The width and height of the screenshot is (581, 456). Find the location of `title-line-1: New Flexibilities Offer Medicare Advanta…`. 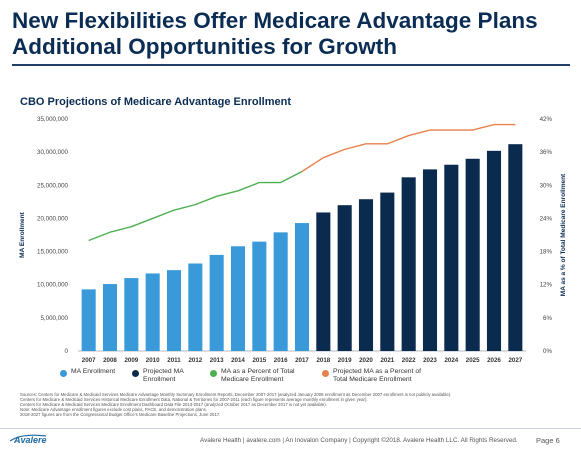

title-line-1: New Flexibilities Offer Medicare Advanta… is located at coordinates (275, 20).